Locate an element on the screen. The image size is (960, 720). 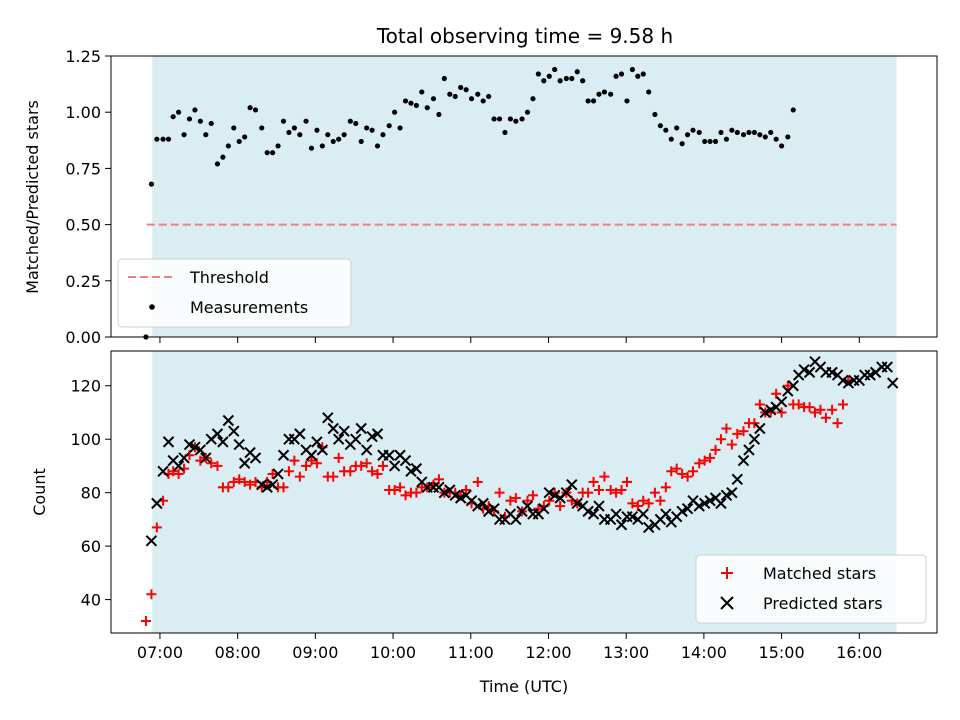
y-tick-label: 0.50 is located at coordinates (83, 225).